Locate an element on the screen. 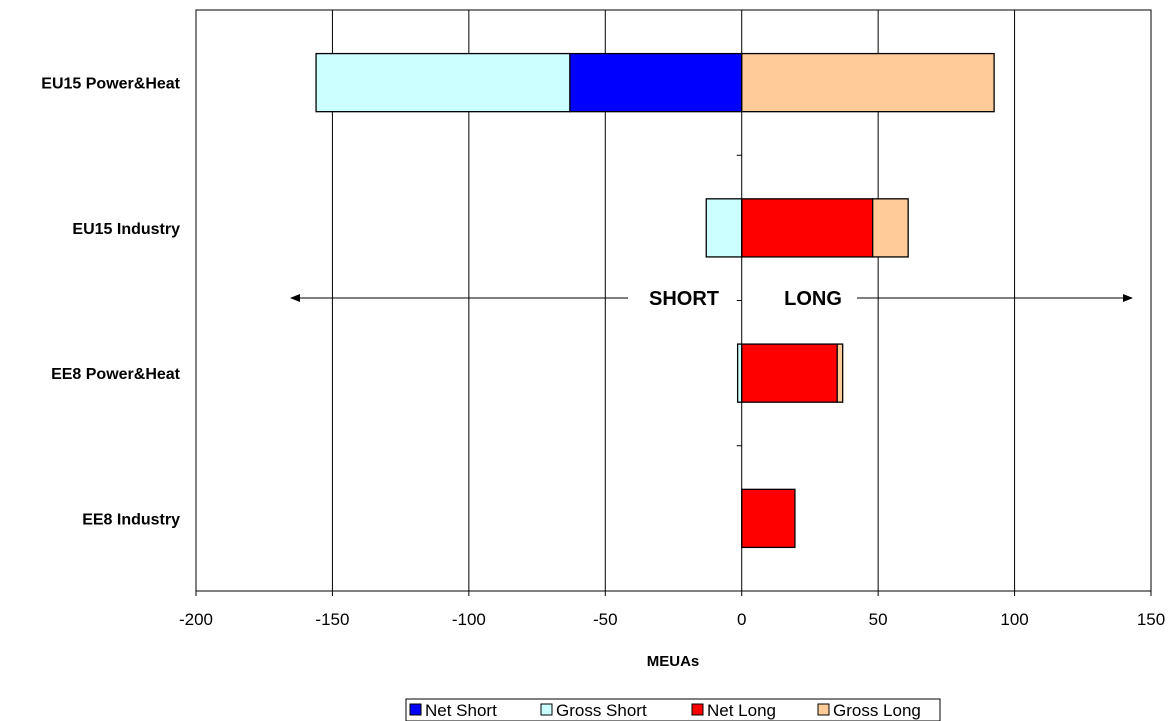 This screenshot has height=721, width=1174. legend-label: Net Short is located at coordinates (461, 710).